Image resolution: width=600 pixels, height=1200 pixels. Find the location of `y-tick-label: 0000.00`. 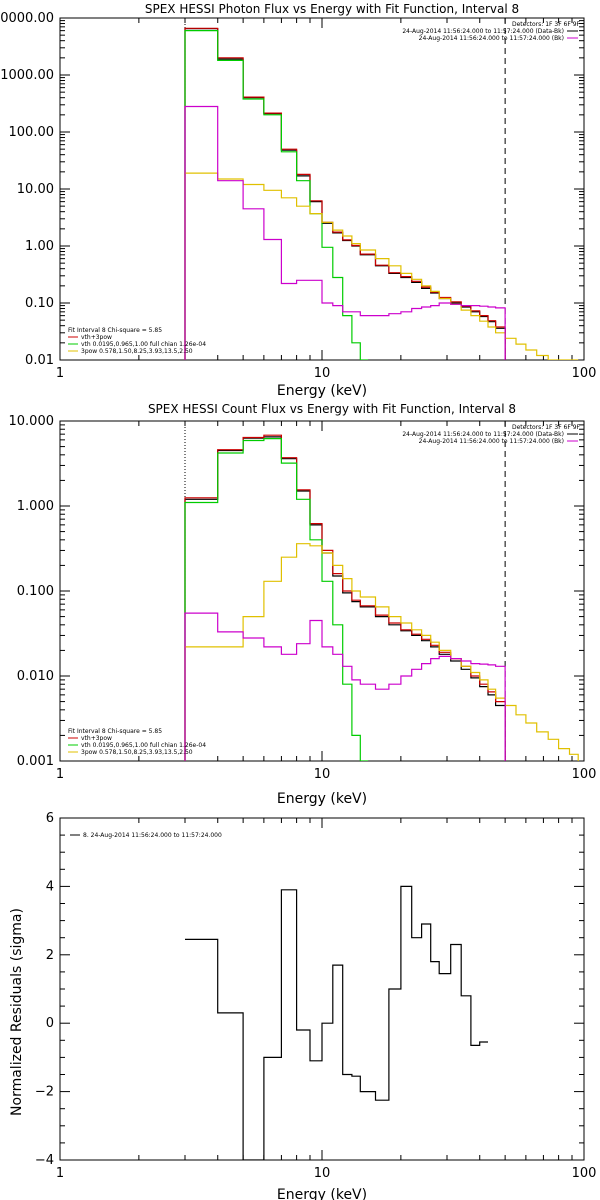

y-tick-label: 0000.00 is located at coordinates (27, 18).